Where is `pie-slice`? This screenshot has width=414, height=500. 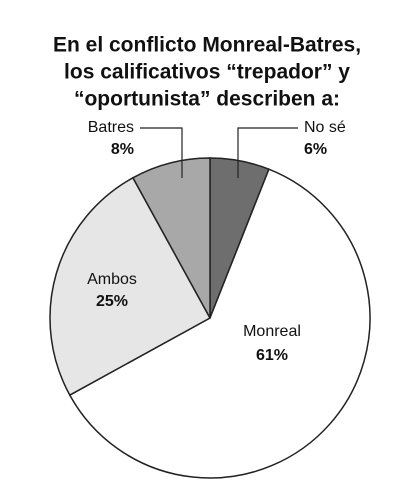
pie-slice is located at coordinates (171, 238).